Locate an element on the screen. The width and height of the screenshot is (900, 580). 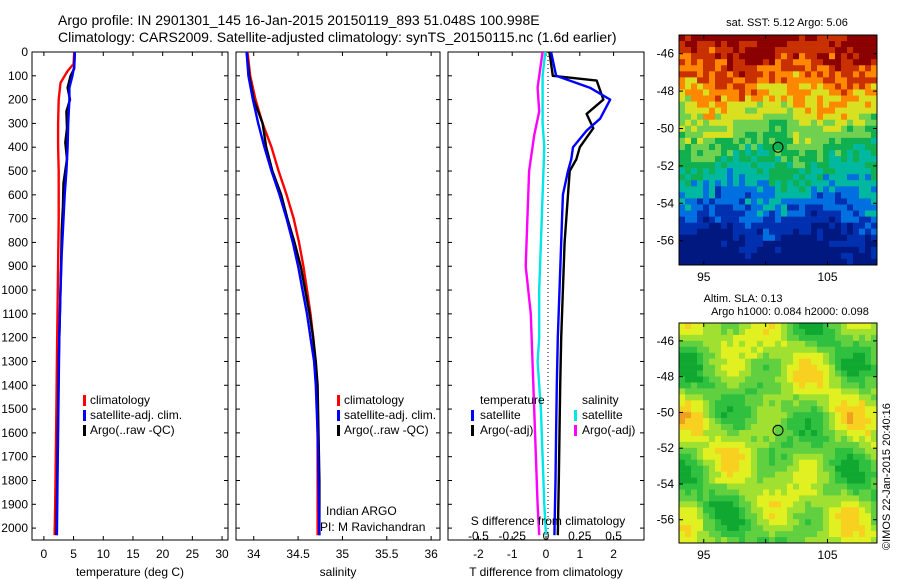
y-tick-label: 800 is located at coordinates (18, 242).